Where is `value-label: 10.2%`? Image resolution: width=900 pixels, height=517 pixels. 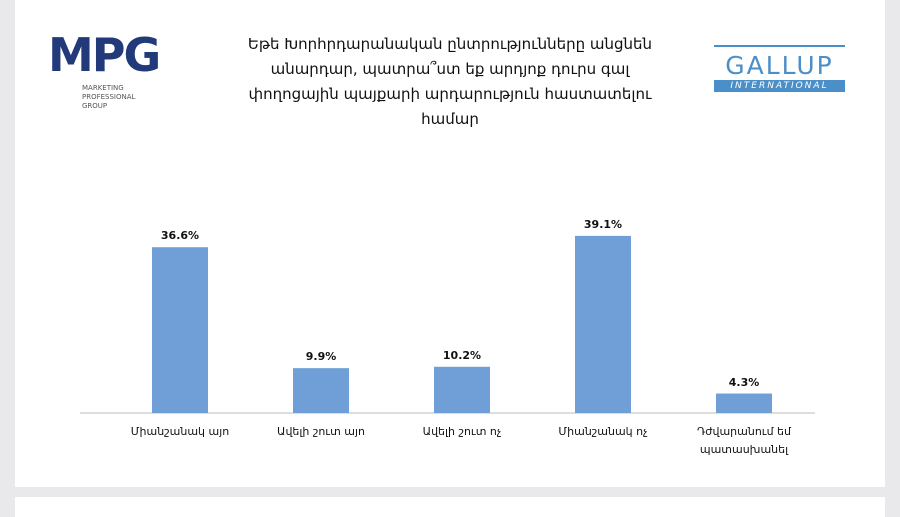
value-label: 10.2% is located at coordinates (462, 355).